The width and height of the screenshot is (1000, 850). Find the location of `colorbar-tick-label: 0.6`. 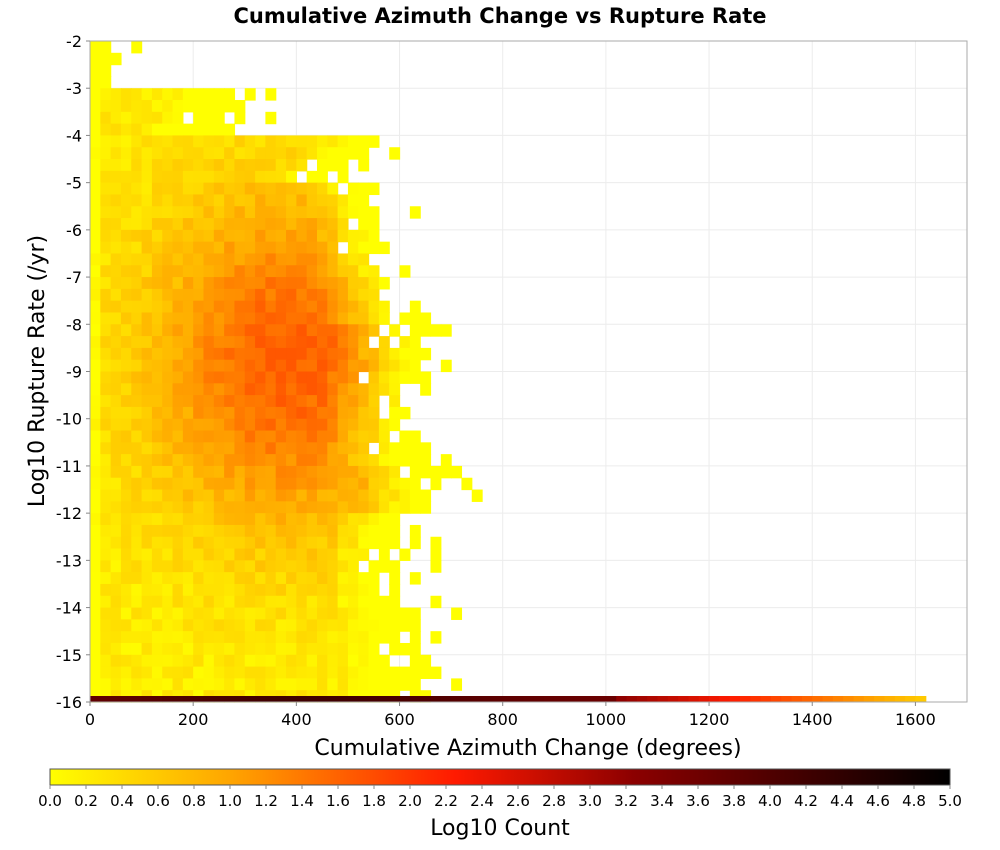

colorbar-tick-label: 0.6 is located at coordinates (158, 801).